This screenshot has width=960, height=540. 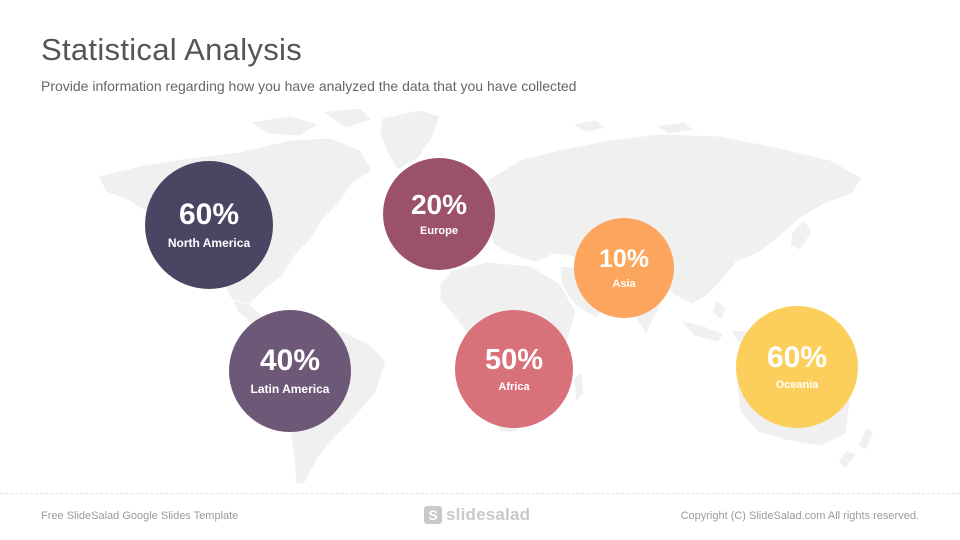 I want to click on bubble-value: 50%, so click(x=514, y=359).